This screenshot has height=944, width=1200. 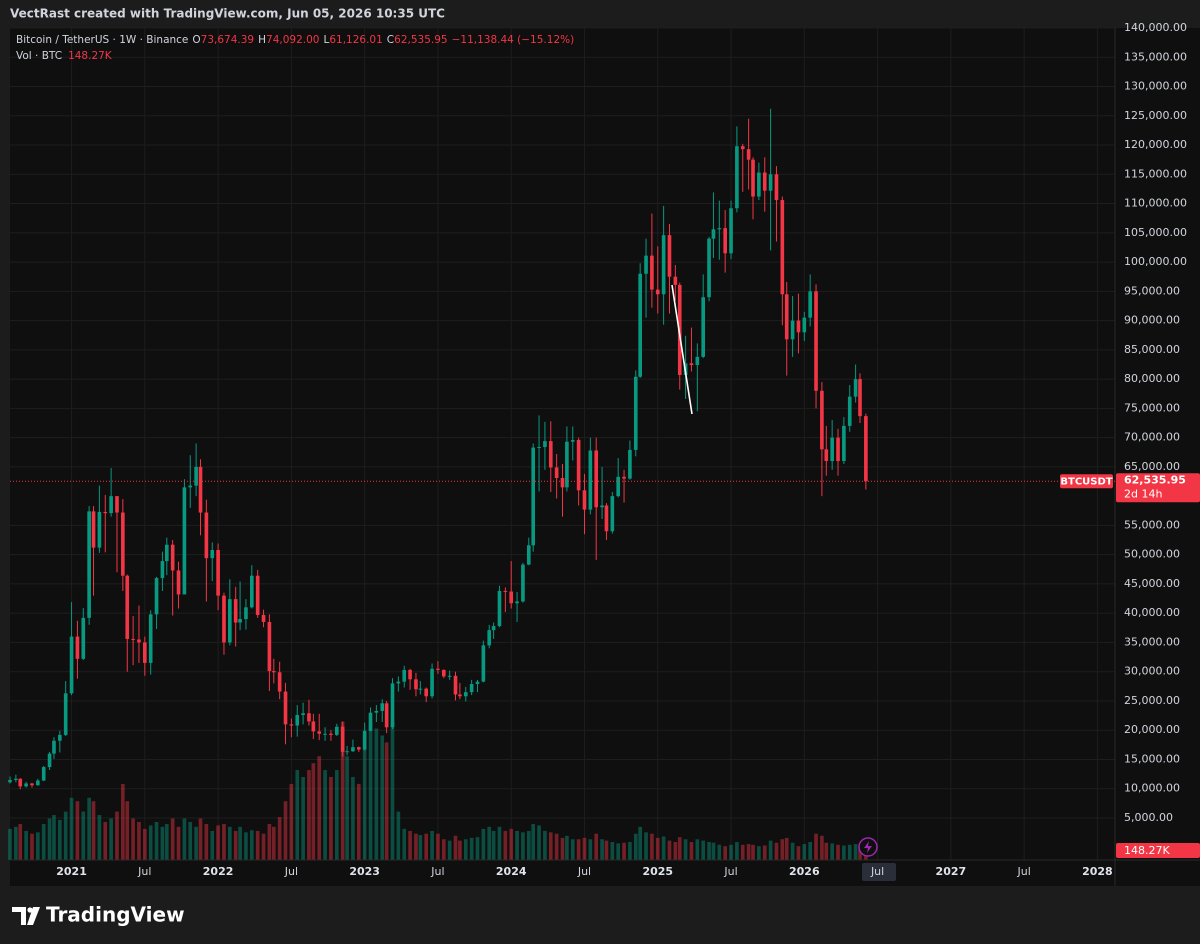 I want to click on price-tag: 62,535.95, so click(x=1155, y=479).